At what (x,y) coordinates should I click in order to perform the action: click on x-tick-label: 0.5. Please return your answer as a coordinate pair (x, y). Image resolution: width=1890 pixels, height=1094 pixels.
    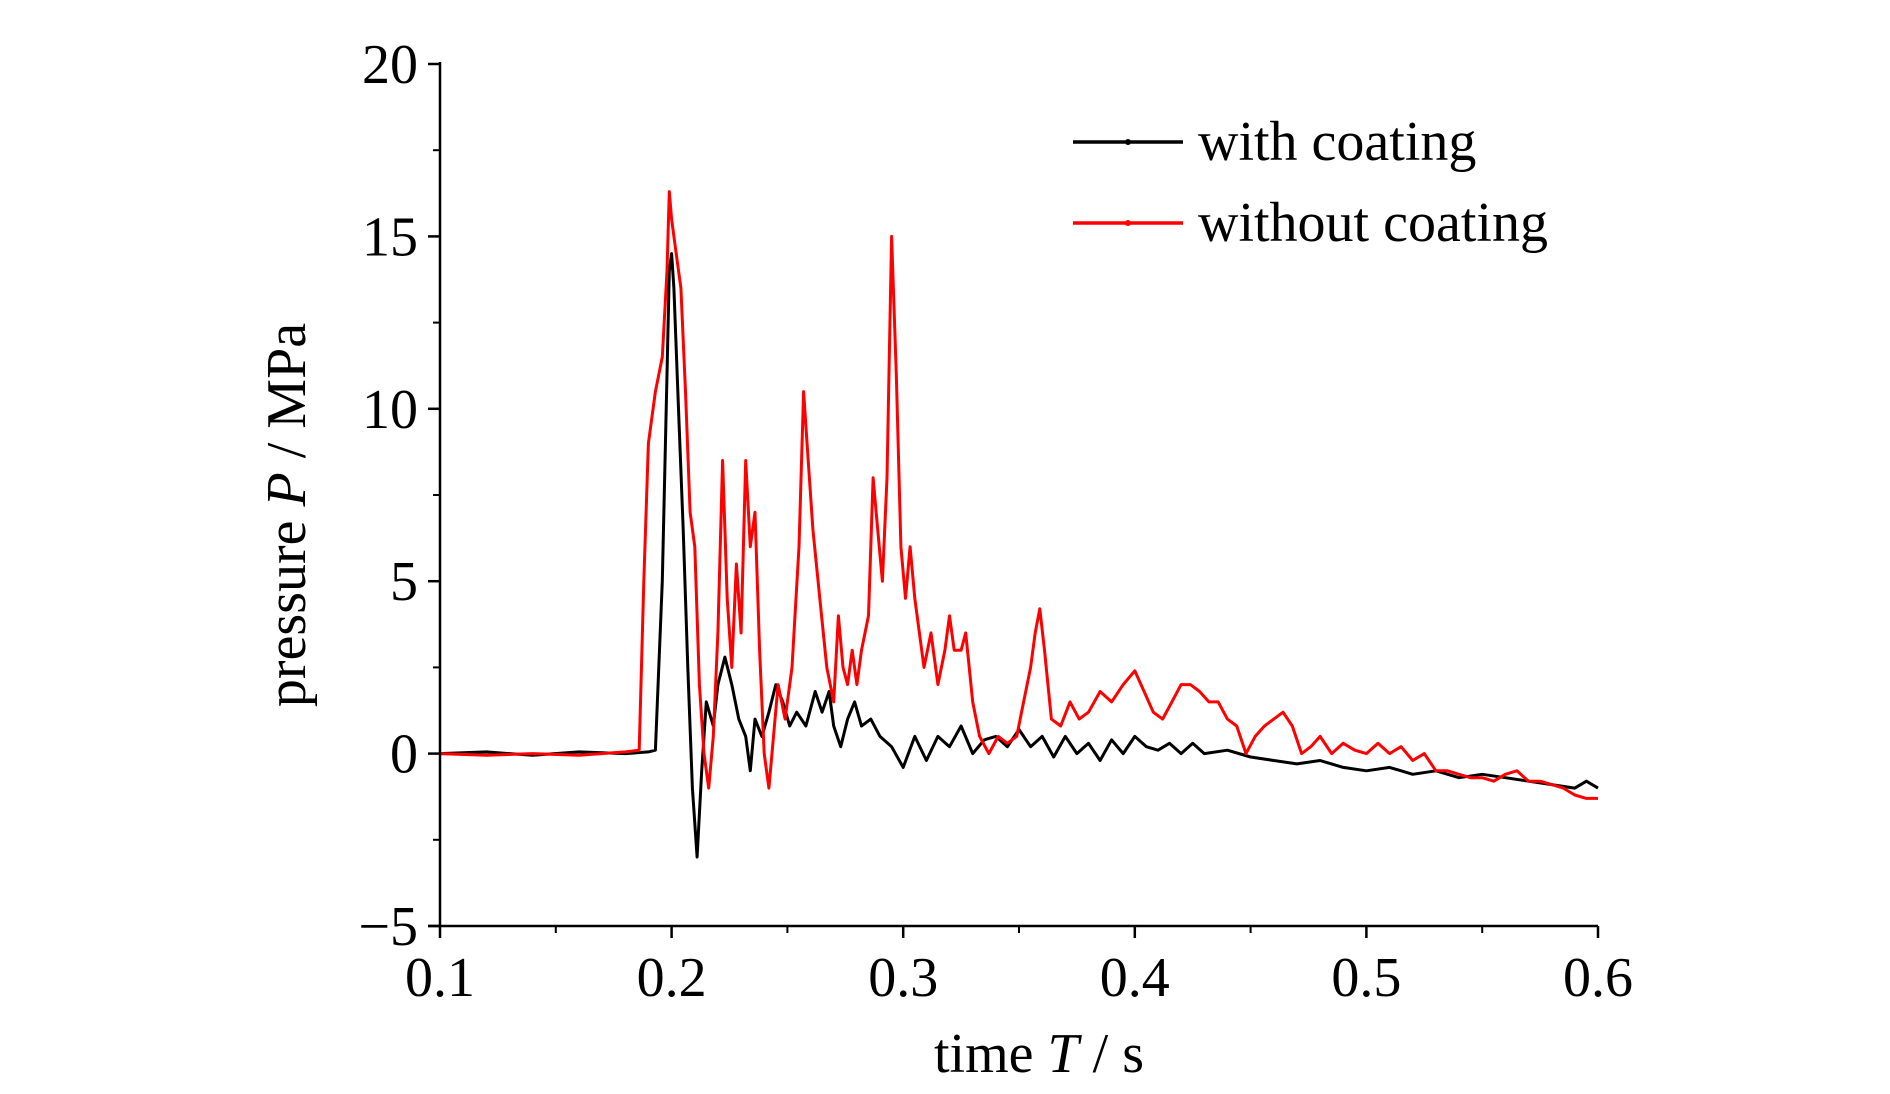
    Looking at the image, I should click on (1366, 978).